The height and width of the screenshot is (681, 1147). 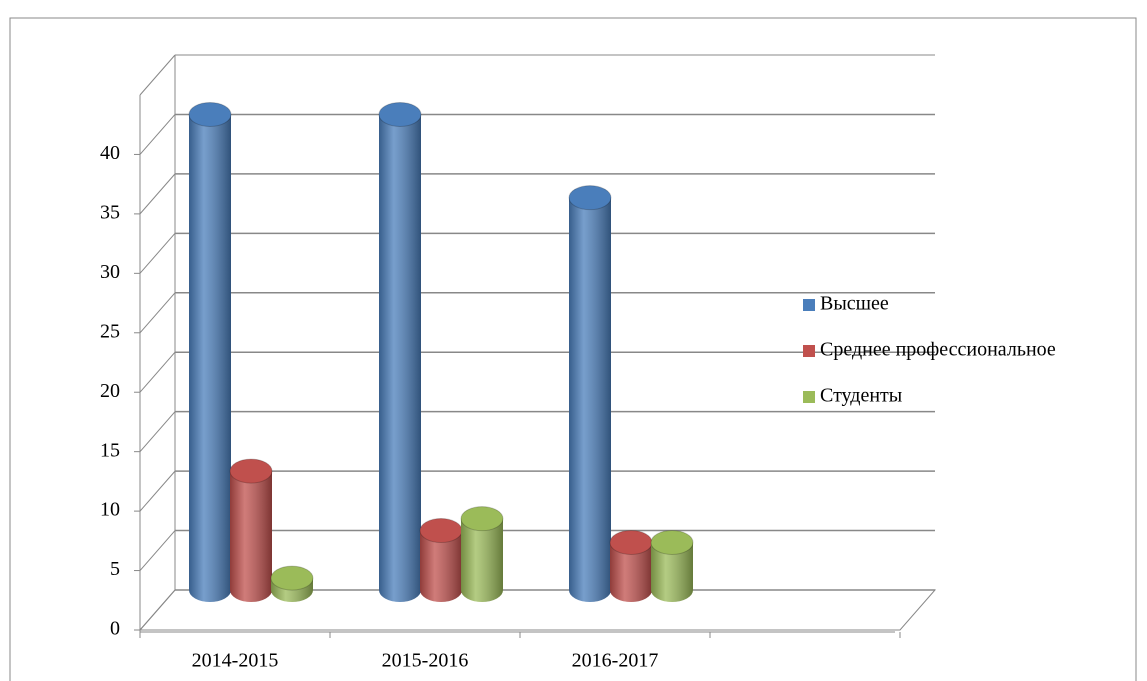 I want to click on y-tick-label: 35, so click(x=110, y=212).